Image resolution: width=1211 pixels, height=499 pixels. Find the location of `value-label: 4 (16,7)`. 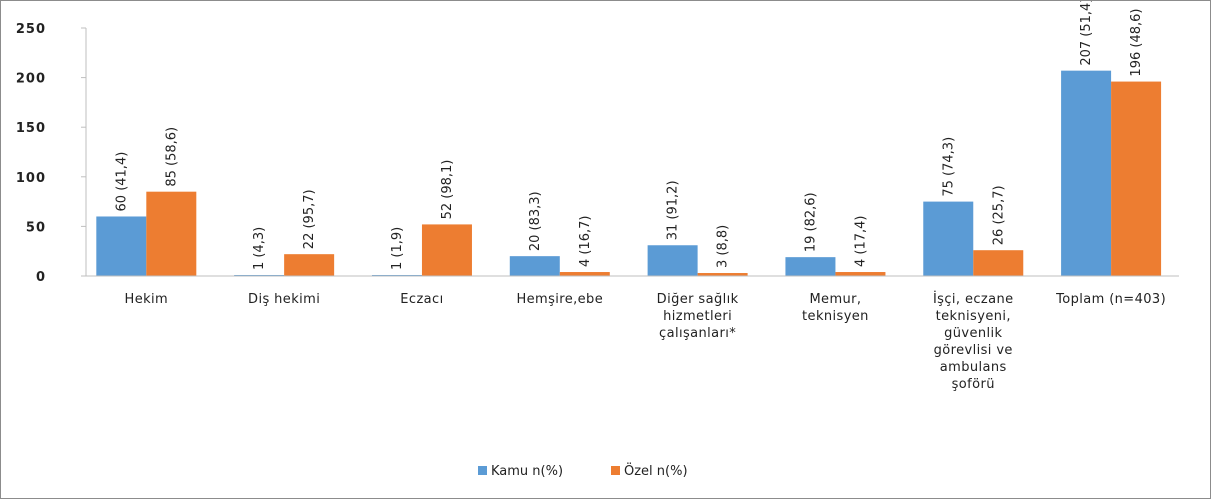

value-label: 4 (16,7) is located at coordinates (585, 242).